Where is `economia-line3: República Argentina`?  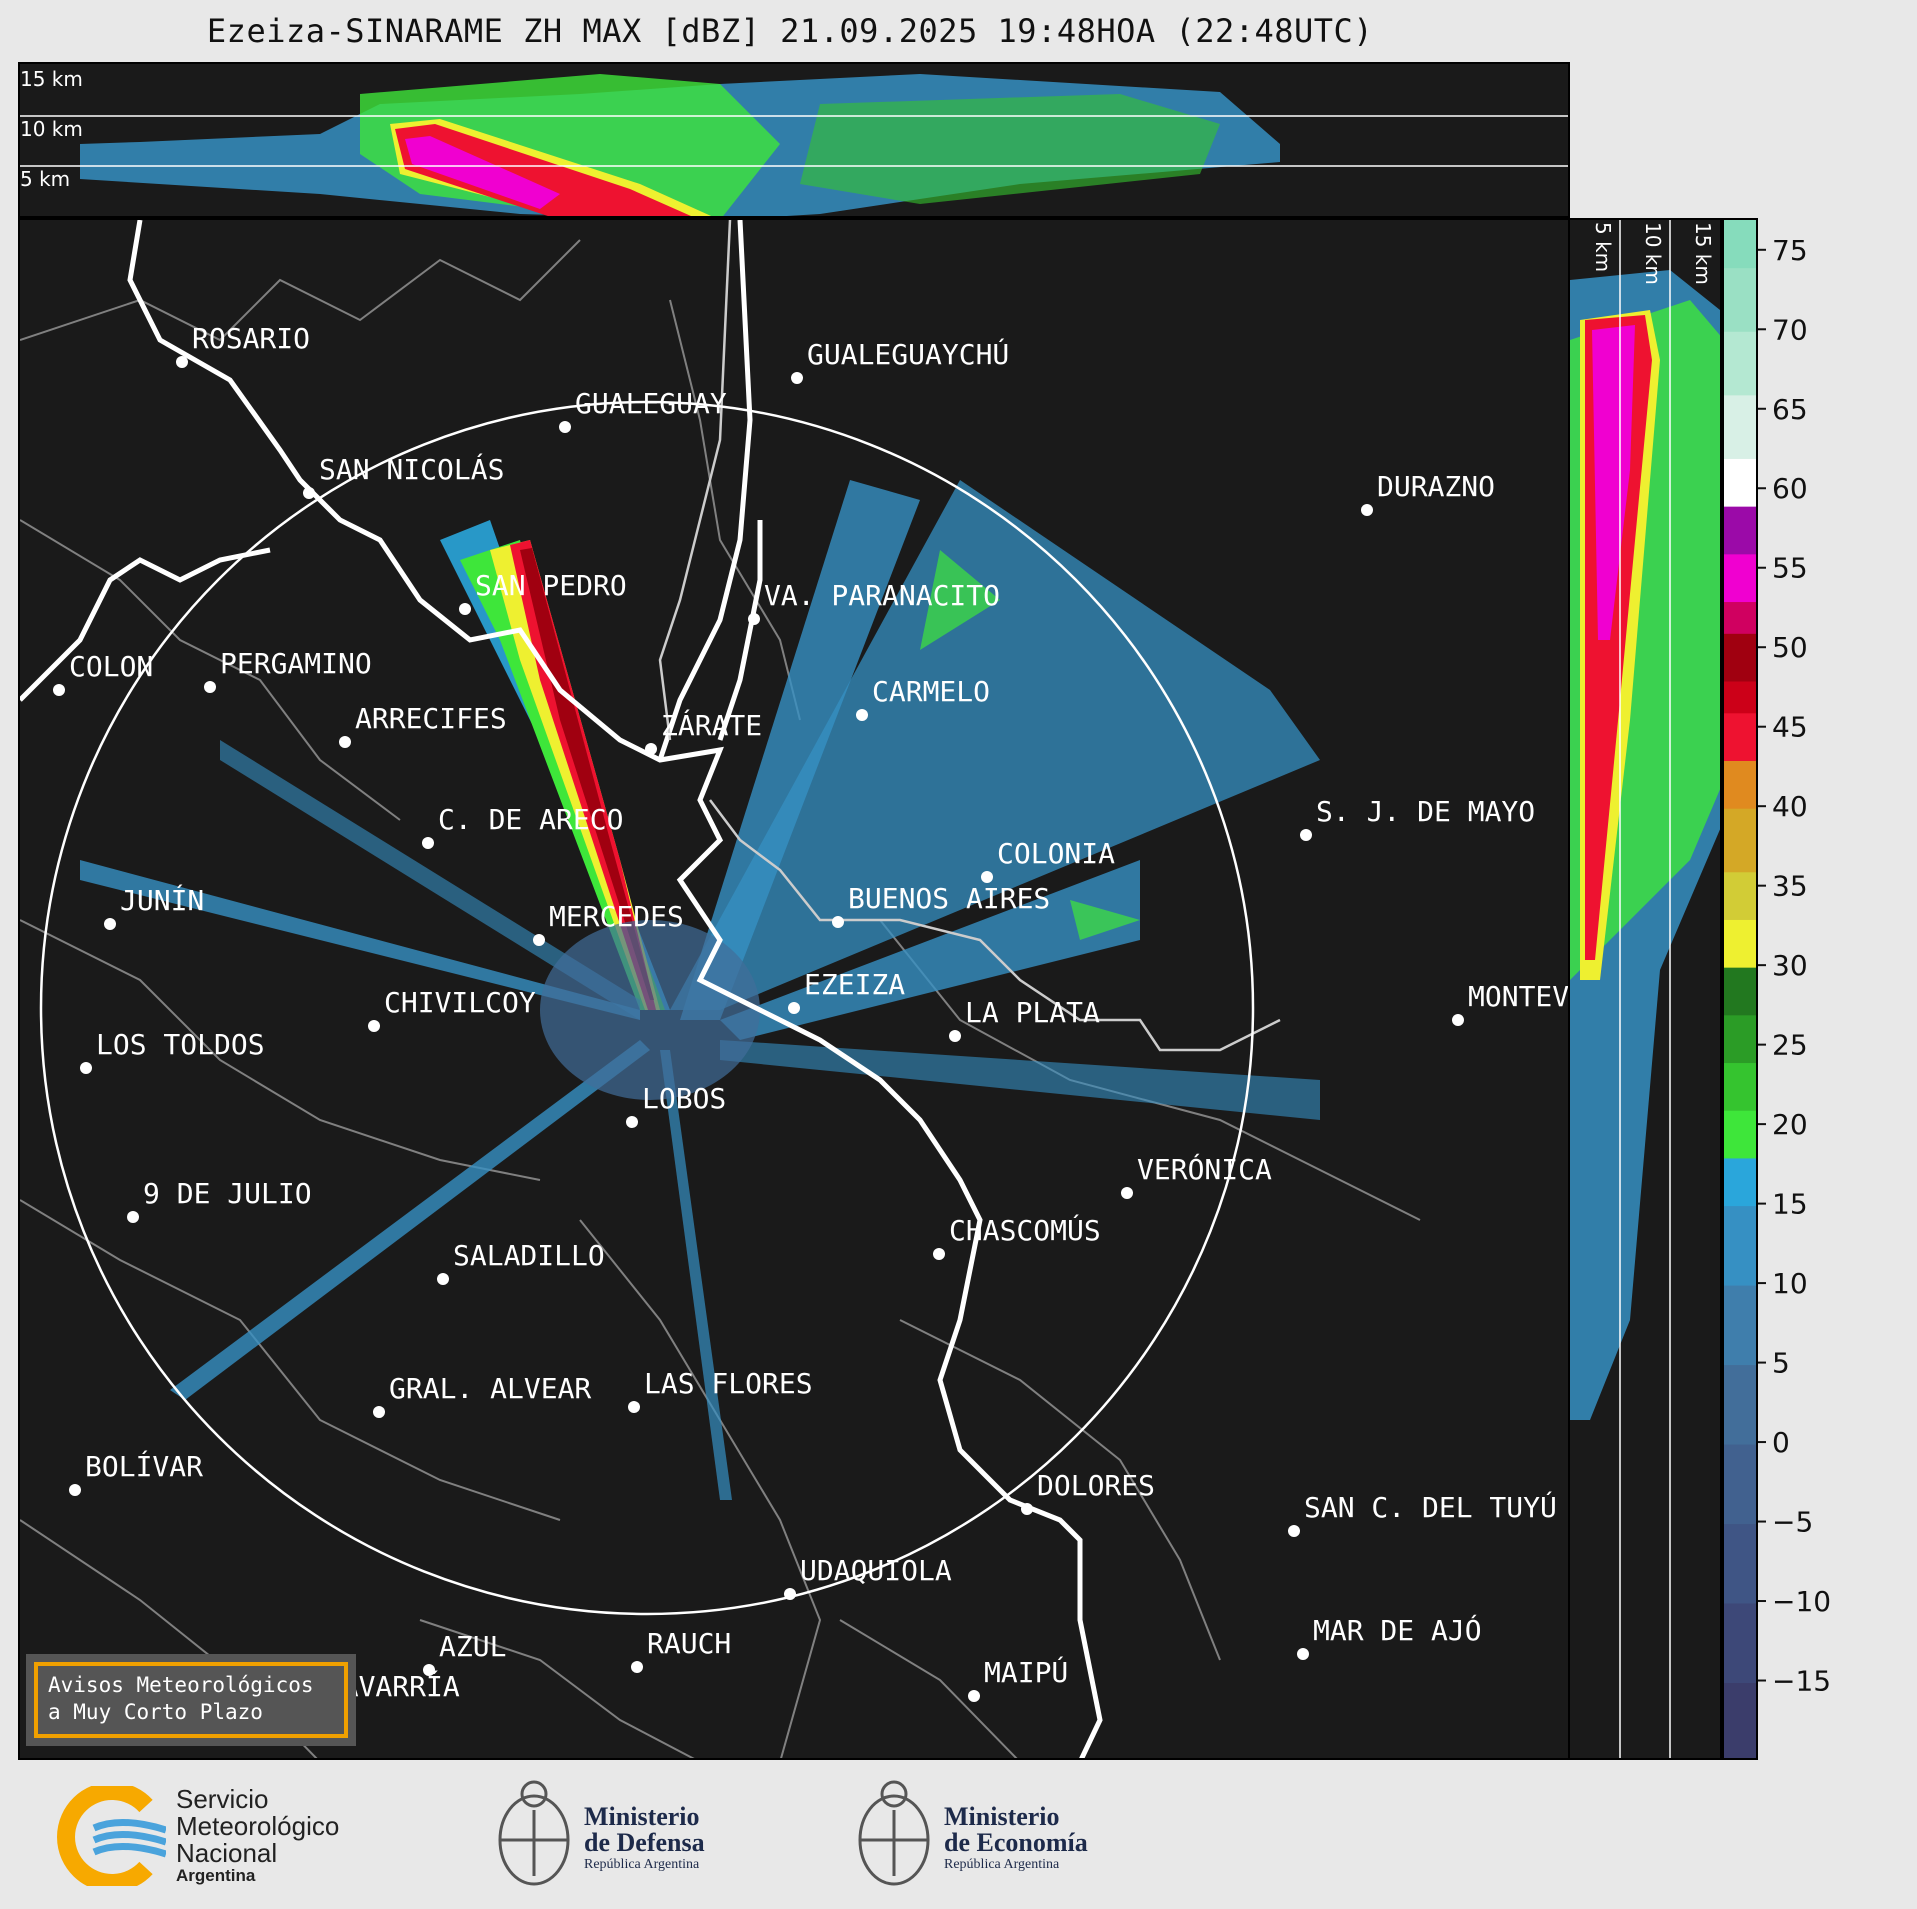
economia-line3: República Argentina is located at coordinates (1002, 1864).